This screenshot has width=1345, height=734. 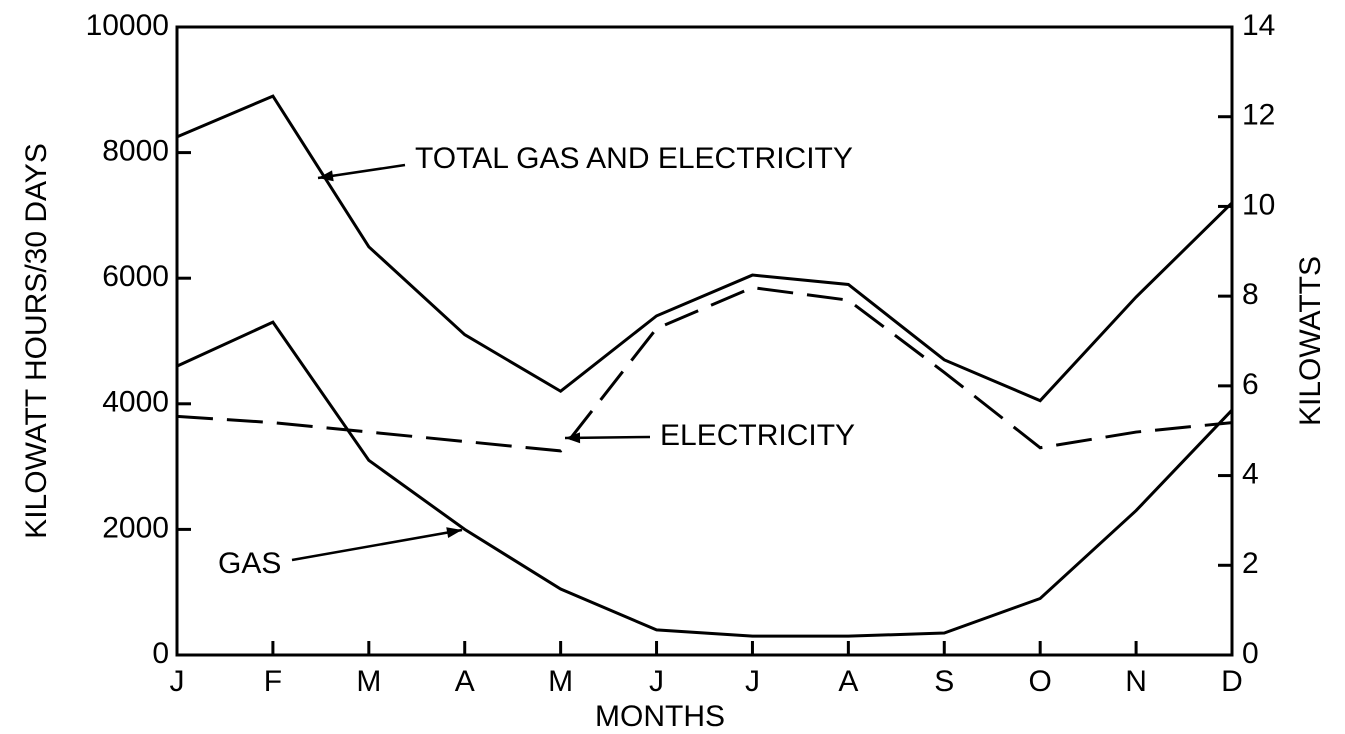 I want to click on y2-tick-label: 2, so click(x=1250, y=563).